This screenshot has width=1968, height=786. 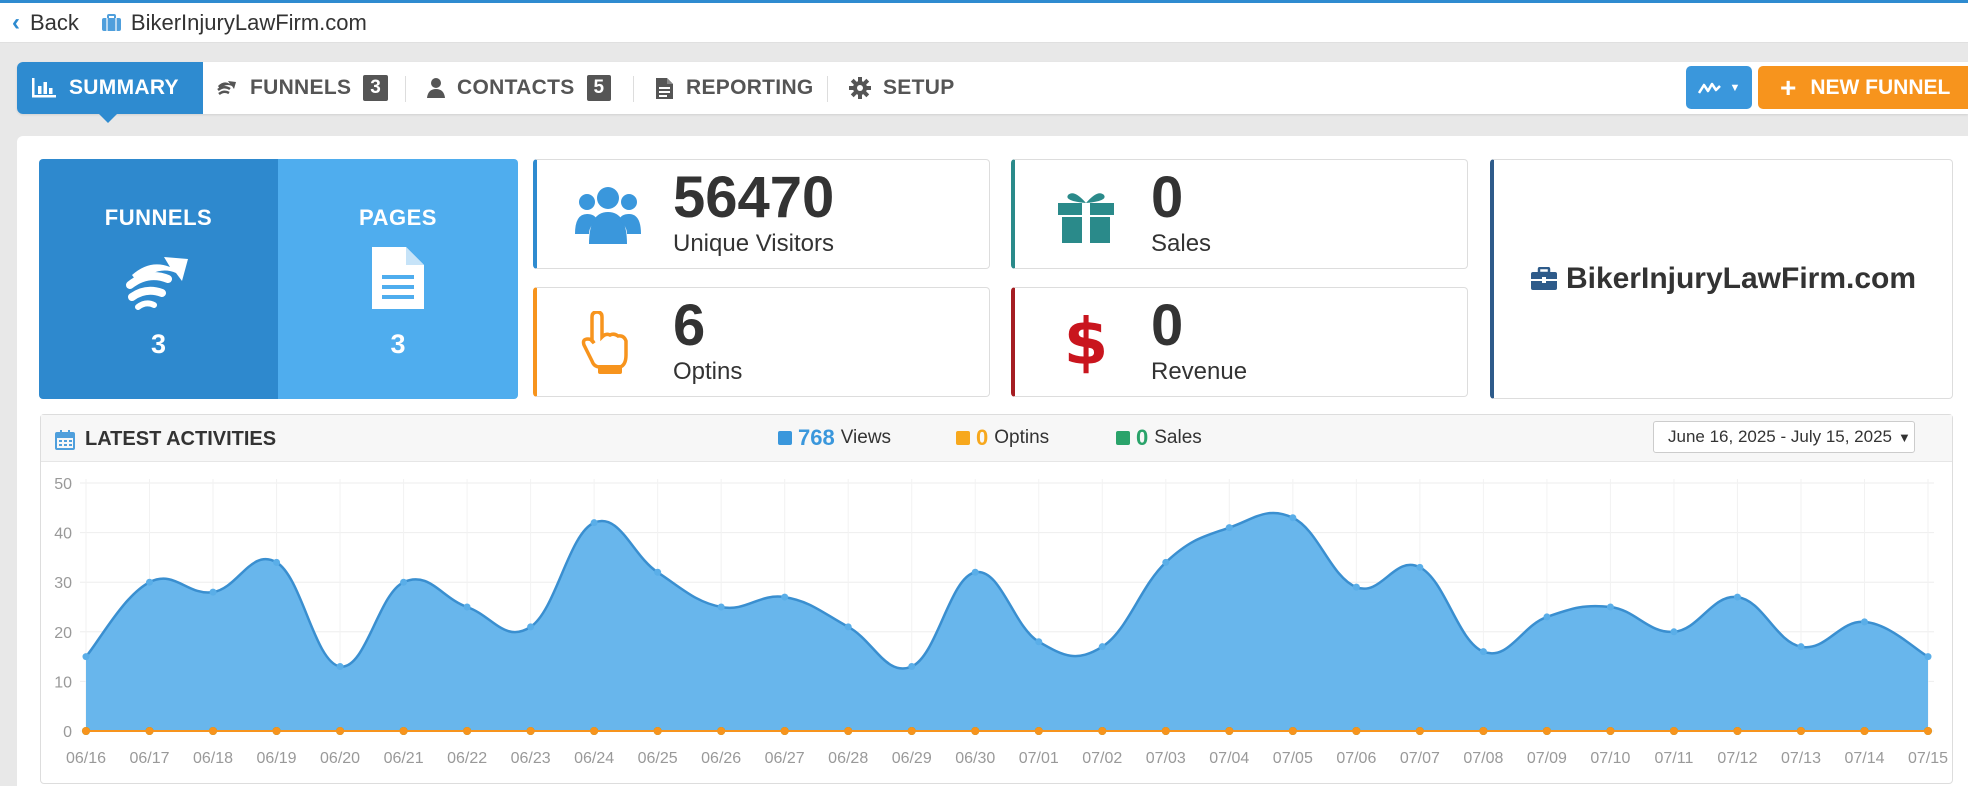 I want to click on top-bar: ‹ Back BikerInjuryLawFirm.com, so click(x=984, y=23).